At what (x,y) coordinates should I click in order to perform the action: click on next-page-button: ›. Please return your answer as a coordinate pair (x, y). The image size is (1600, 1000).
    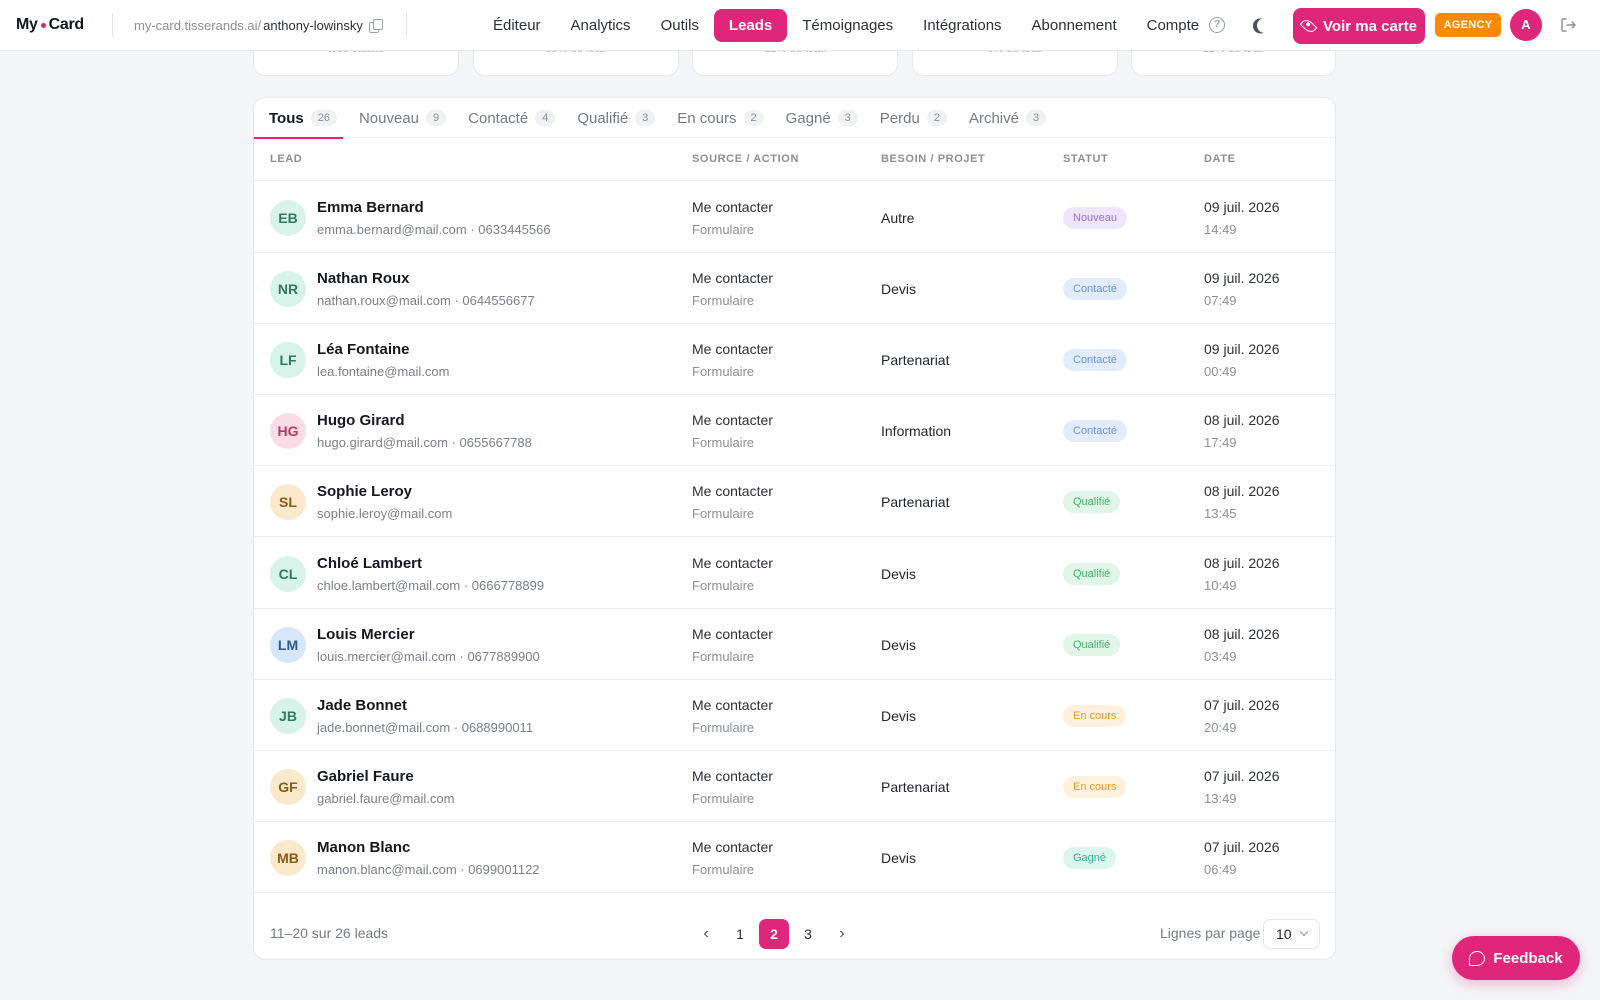
    Looking at the image, I should click on (842, 933).